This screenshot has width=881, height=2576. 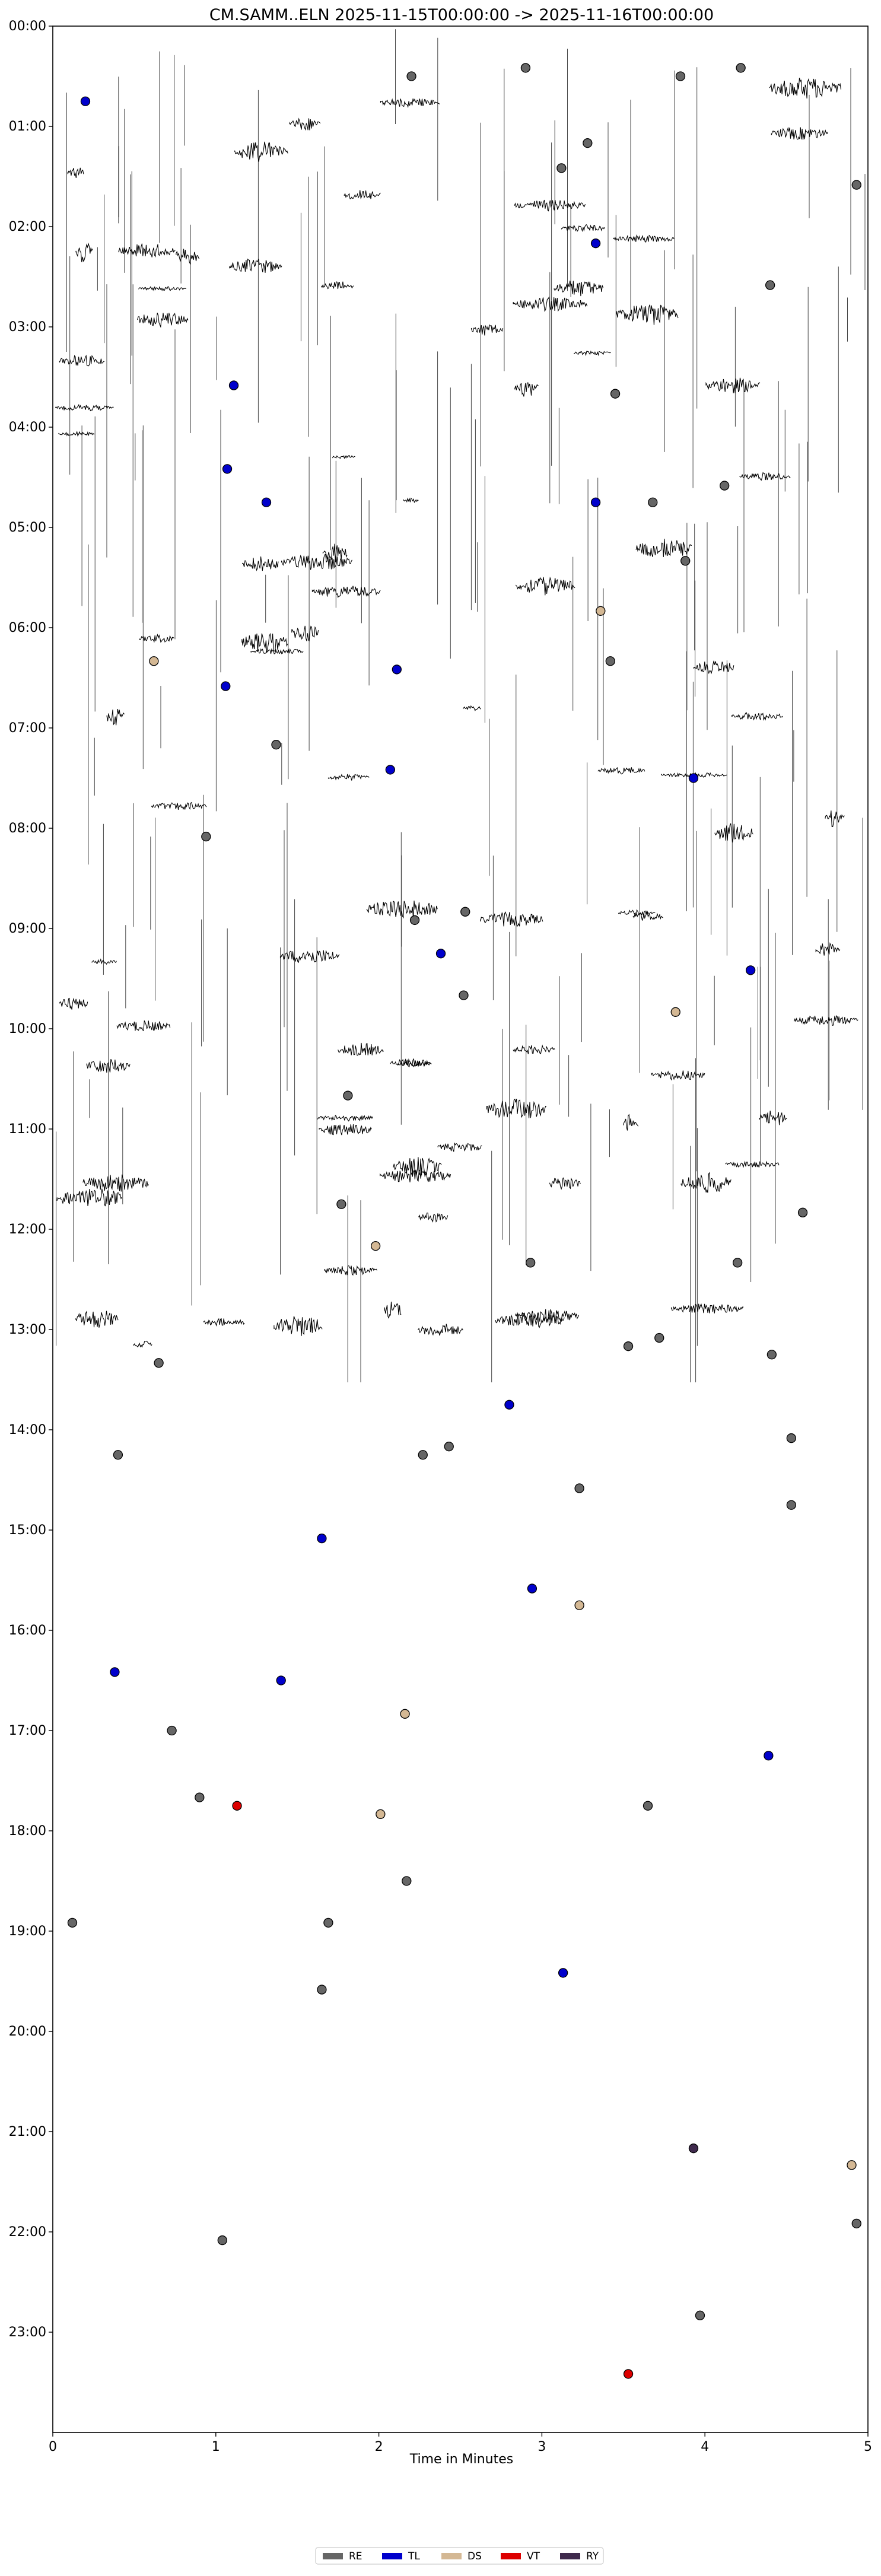 What do you see at coordinates (27, 1430) in the screenshot?
I see `y-tick-label: 14:00` at bounding box center [27, 1430].